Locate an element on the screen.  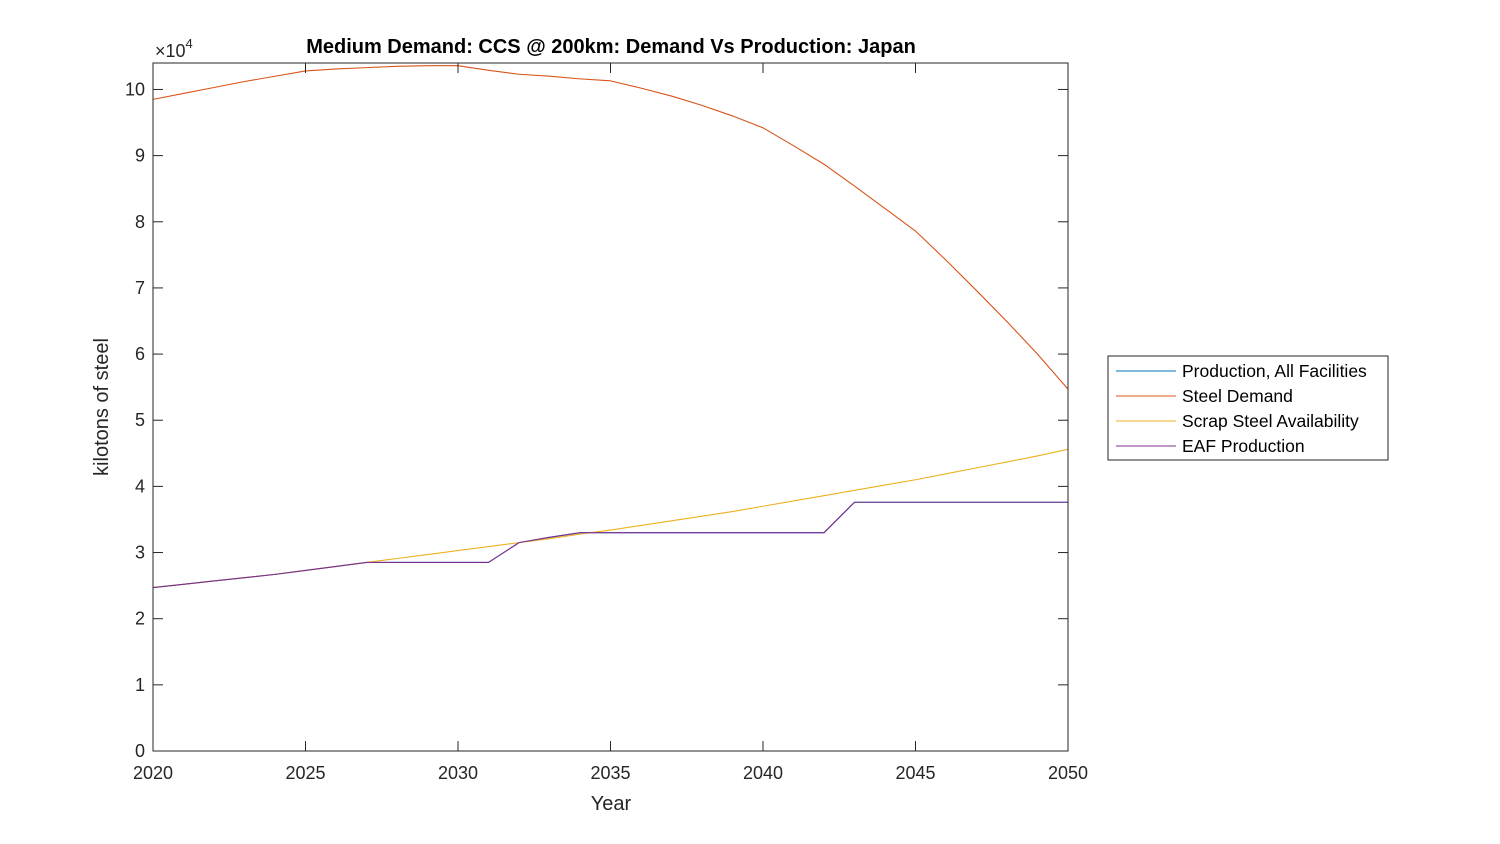
legend-label-1: Steel Demand is located at coordinates (1237, 396).